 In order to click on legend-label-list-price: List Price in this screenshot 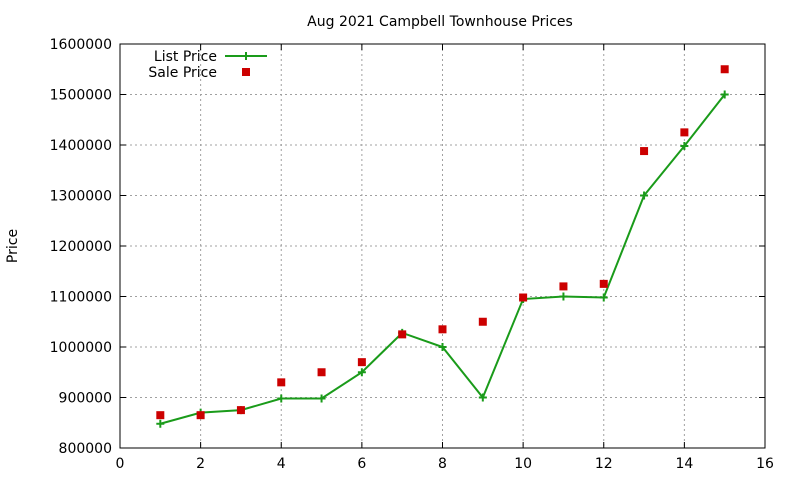, I will do `click(185, 57)`.